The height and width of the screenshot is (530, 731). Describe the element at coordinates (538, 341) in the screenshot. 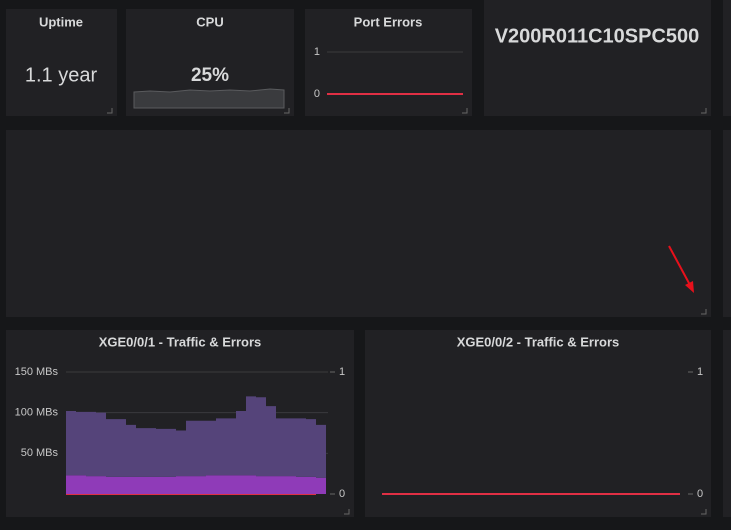

I see `panel-title: XGE0/0/2 - Traffic & Errors` at that location.